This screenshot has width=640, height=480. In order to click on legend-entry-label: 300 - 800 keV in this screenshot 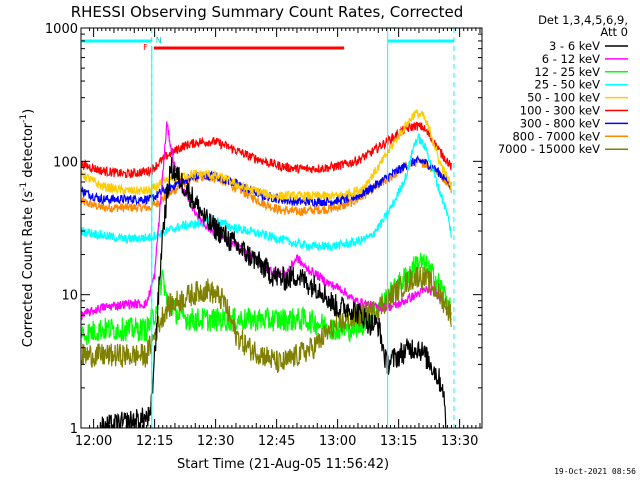, I will do `click(560, 123)`.